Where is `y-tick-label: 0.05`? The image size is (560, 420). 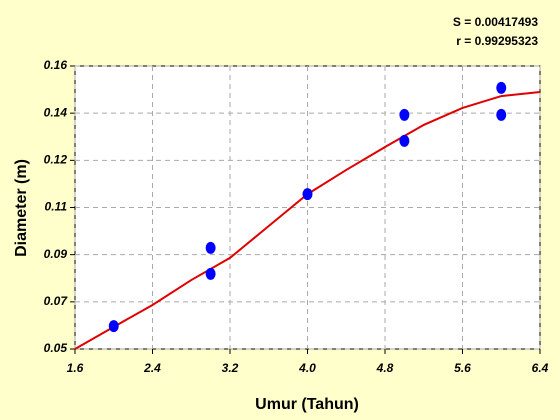
y-tick-label: 0.05 is located at coordinates (56, 348).